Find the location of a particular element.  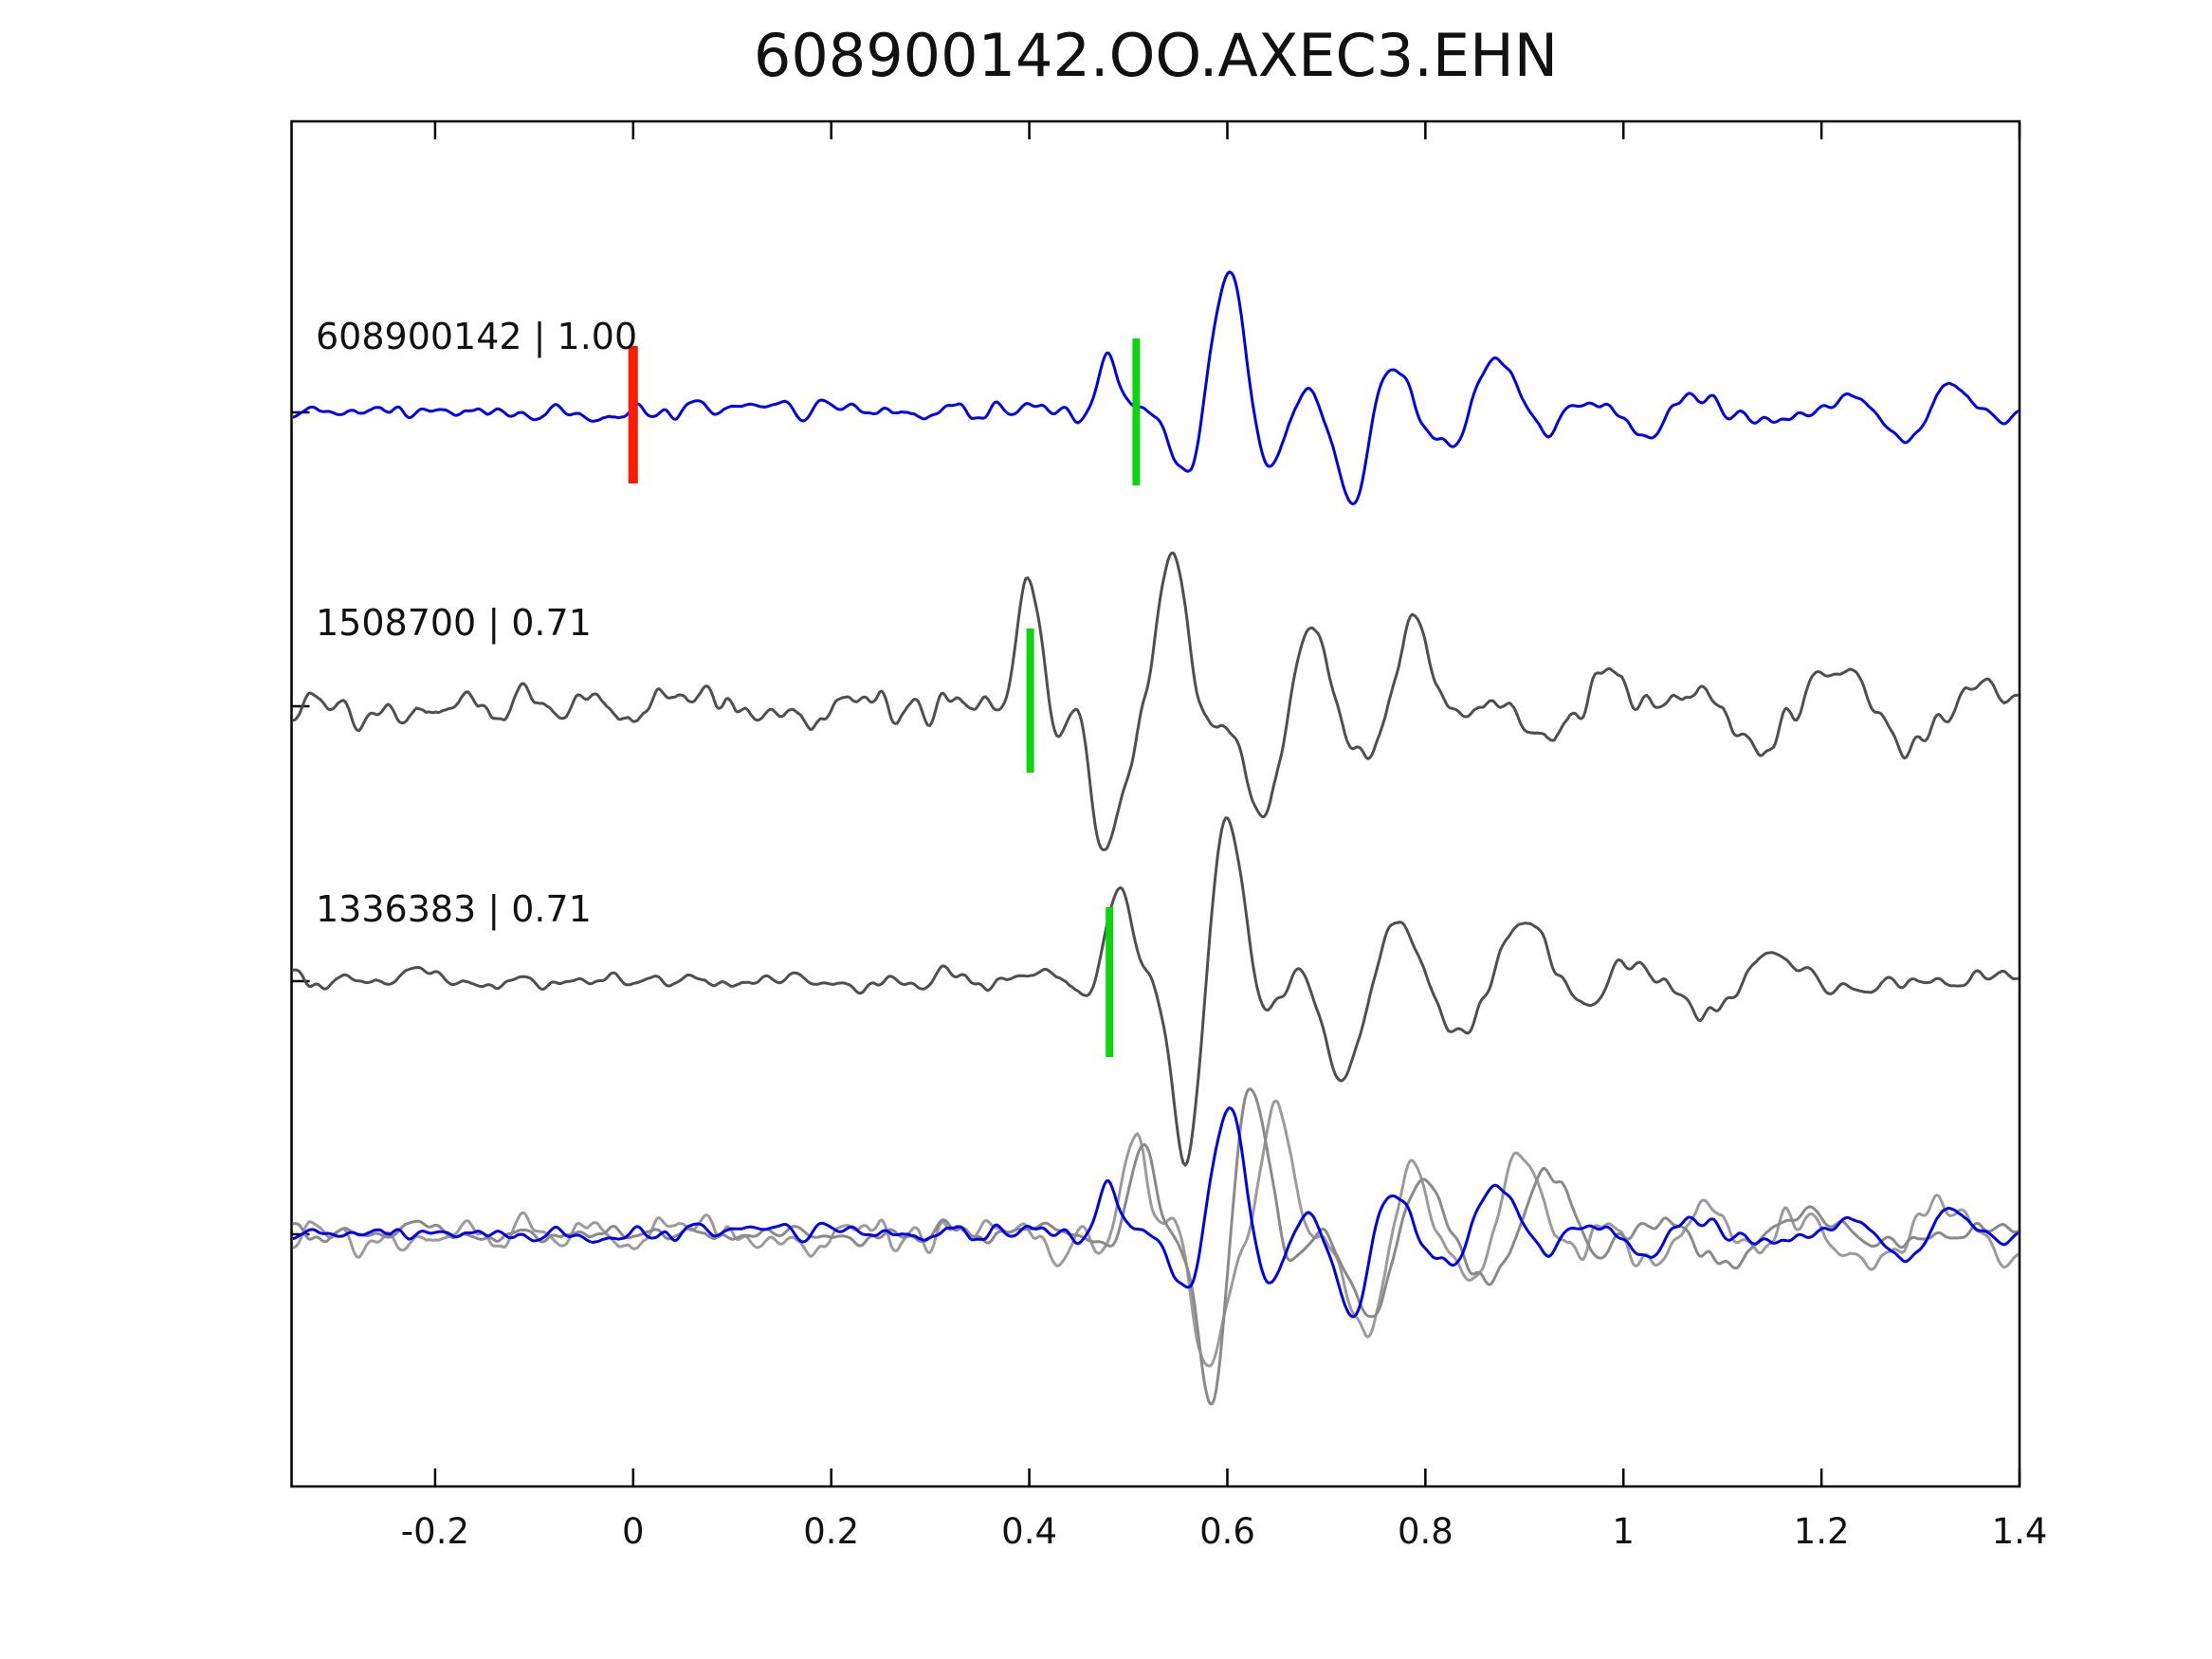

trace-label: 608900142 | 1.00 is located at coordinates (476, 337).